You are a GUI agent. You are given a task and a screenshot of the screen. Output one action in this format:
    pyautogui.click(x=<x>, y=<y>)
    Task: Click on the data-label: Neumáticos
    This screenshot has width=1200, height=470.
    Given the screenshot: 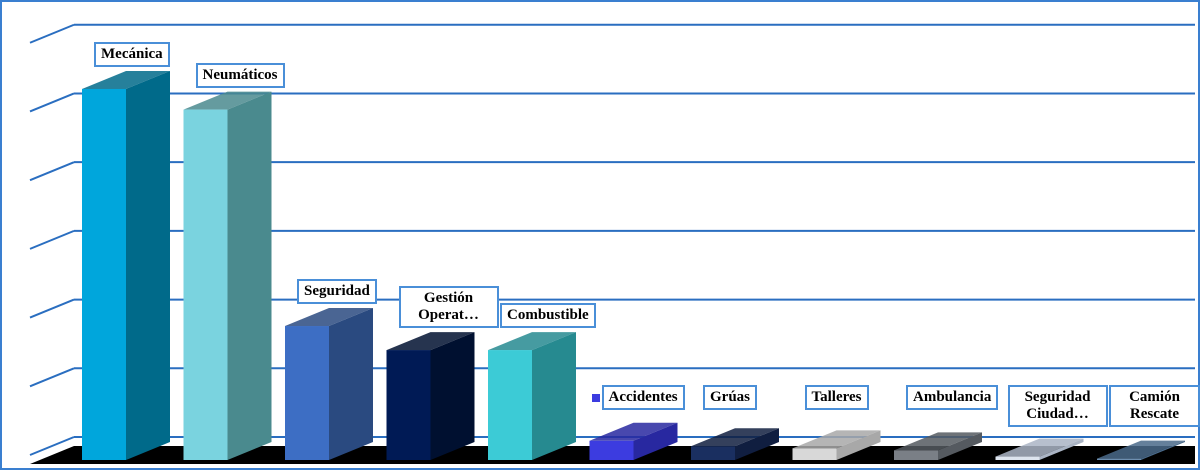 What is the action you would take?
    pyautogui.click(x=240, y=75)
    